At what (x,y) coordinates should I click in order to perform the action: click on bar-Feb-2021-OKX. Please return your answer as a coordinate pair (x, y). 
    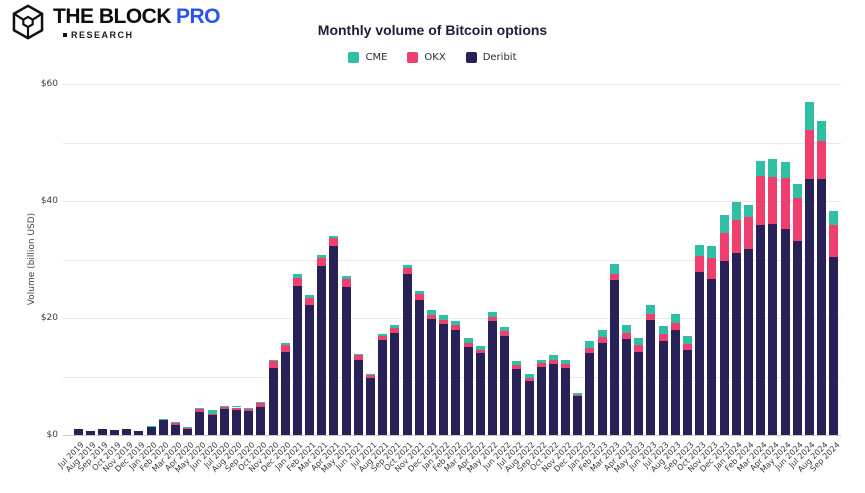
    Looking at the image, I should click on (310, 301).